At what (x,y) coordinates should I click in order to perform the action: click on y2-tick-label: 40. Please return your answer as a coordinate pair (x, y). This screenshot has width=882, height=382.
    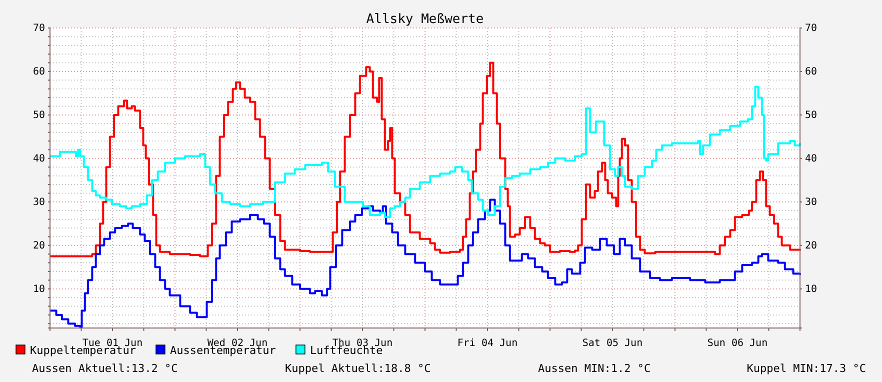
    Looking at the image, I should click on (811, 159).